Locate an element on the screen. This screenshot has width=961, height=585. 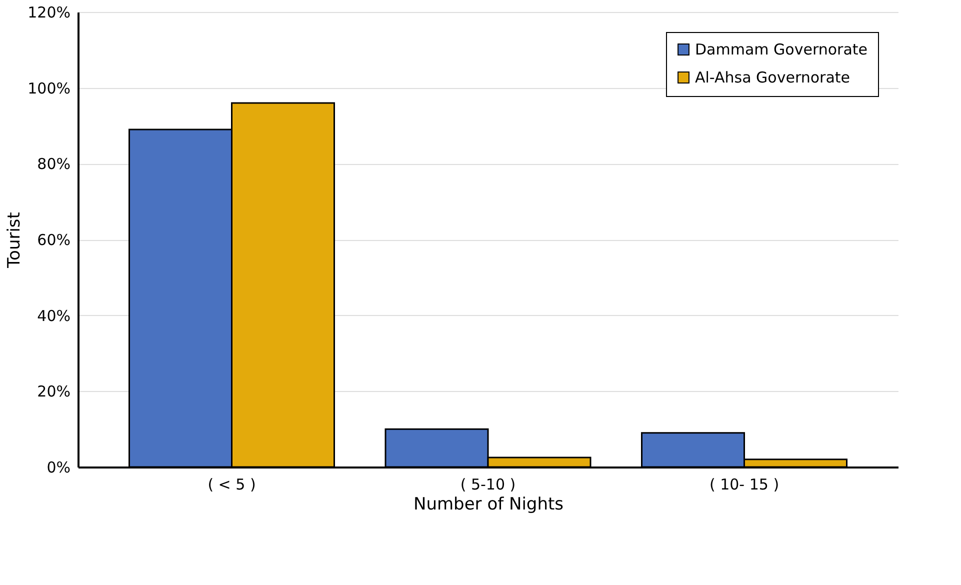
y-tick-label: 0% is located at coordinates (58, 467).